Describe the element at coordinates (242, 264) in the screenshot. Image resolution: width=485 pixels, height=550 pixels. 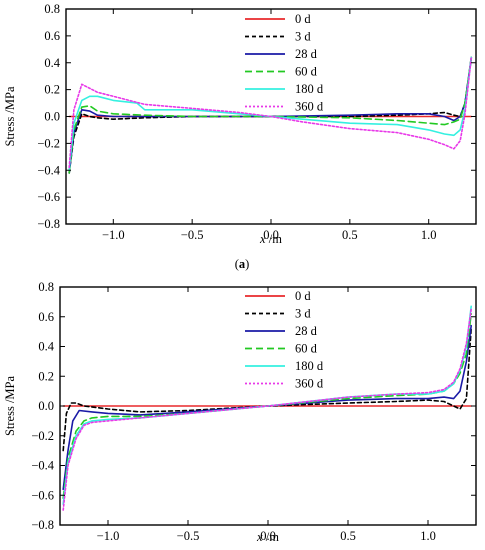
I see `panel-label: (a)` at that location.